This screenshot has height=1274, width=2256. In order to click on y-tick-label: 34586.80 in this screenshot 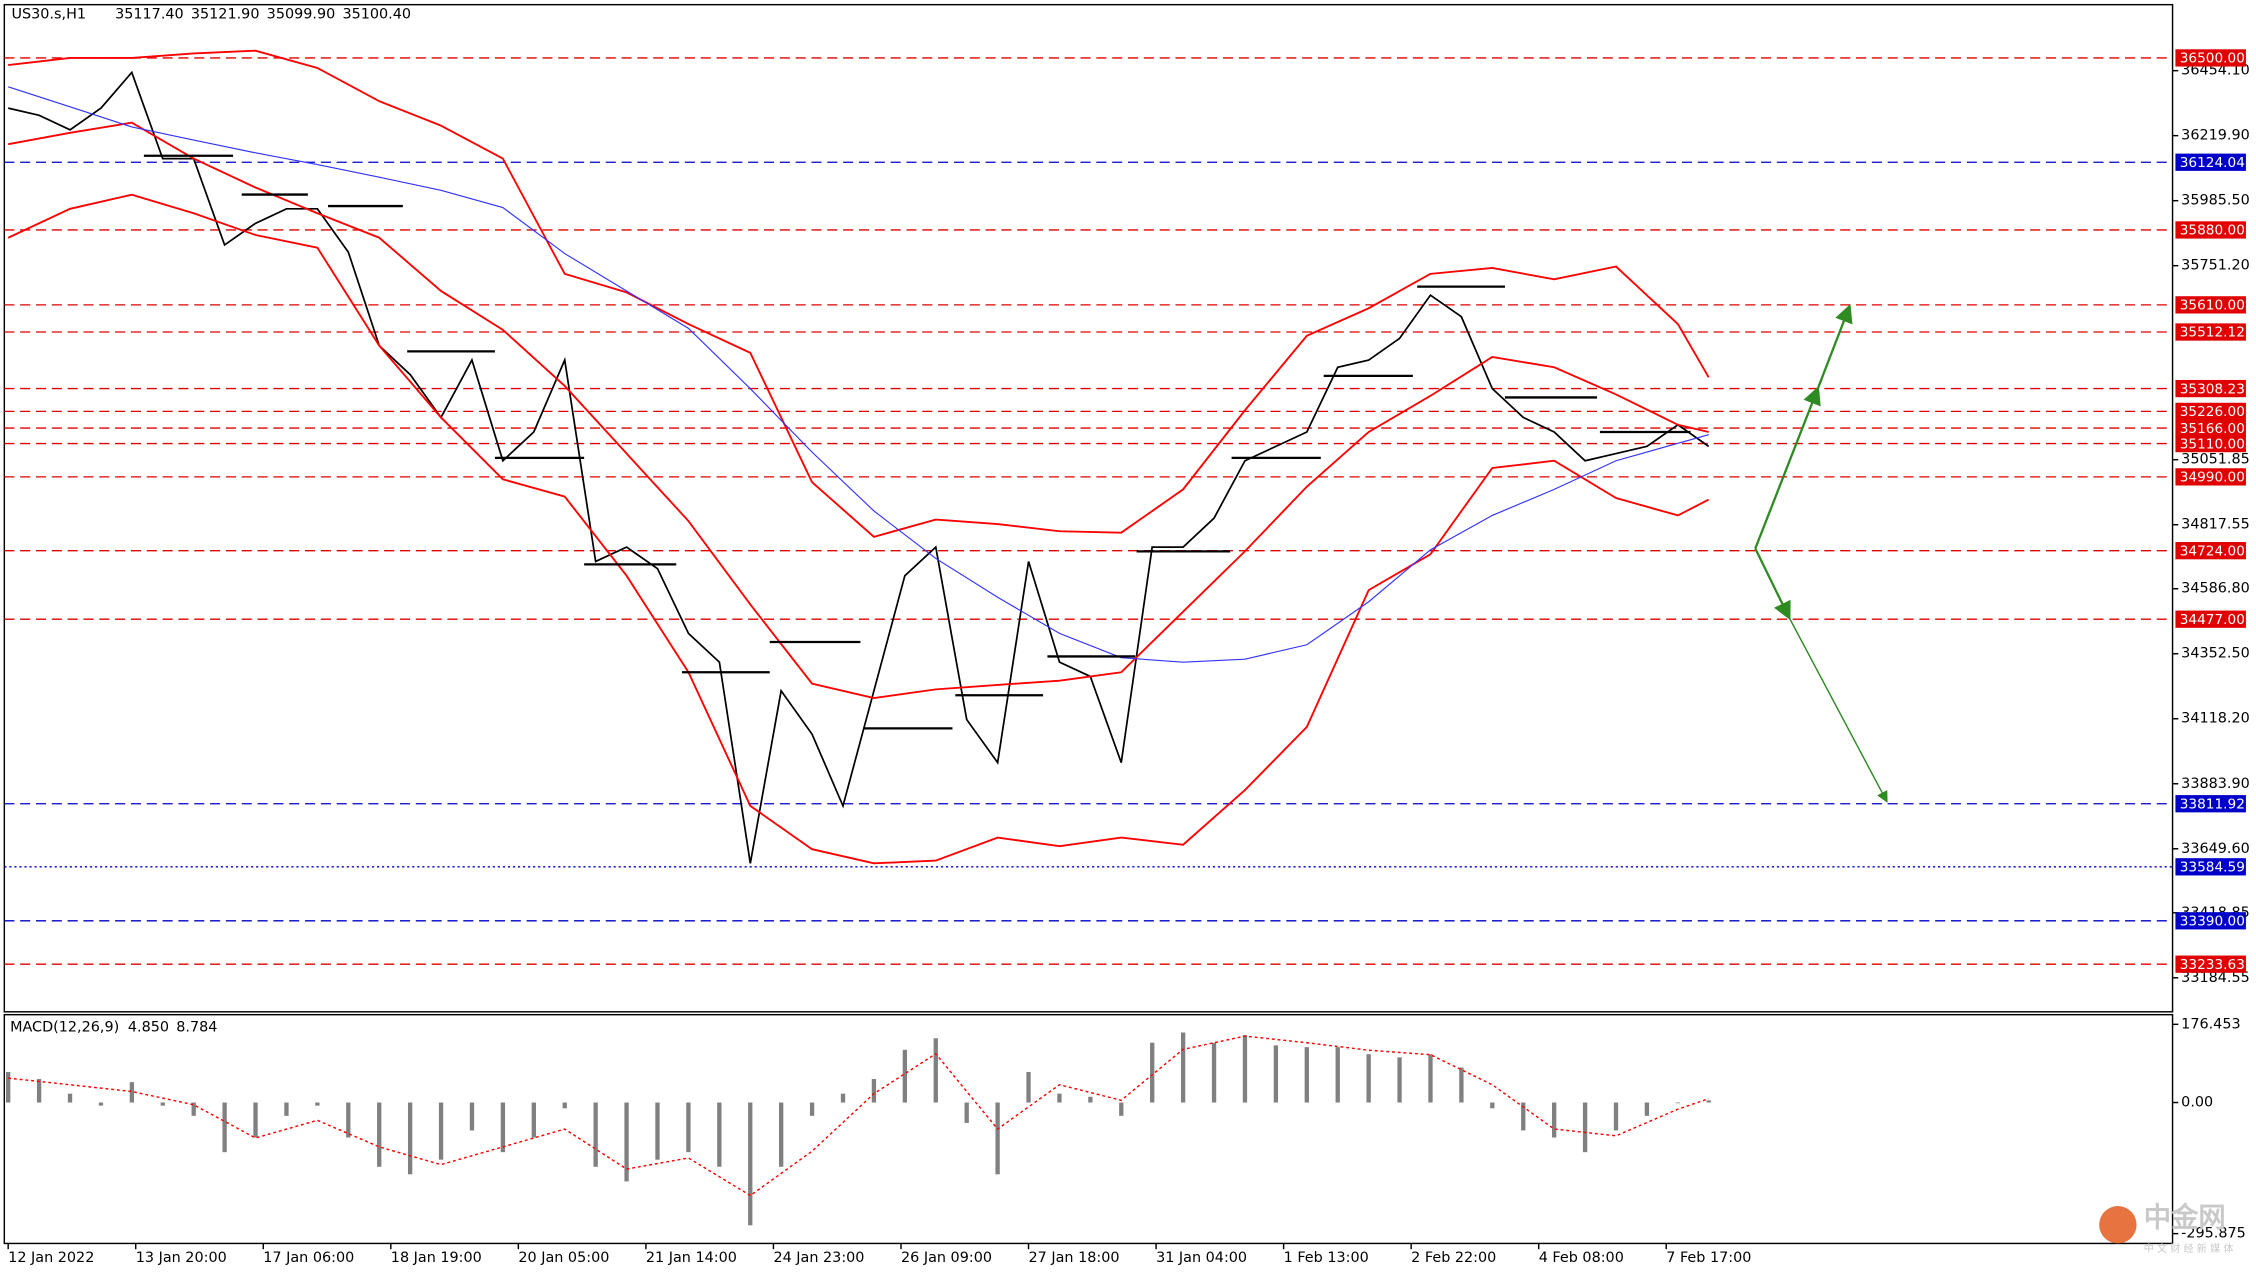, I will do `click(2215, 589)`.